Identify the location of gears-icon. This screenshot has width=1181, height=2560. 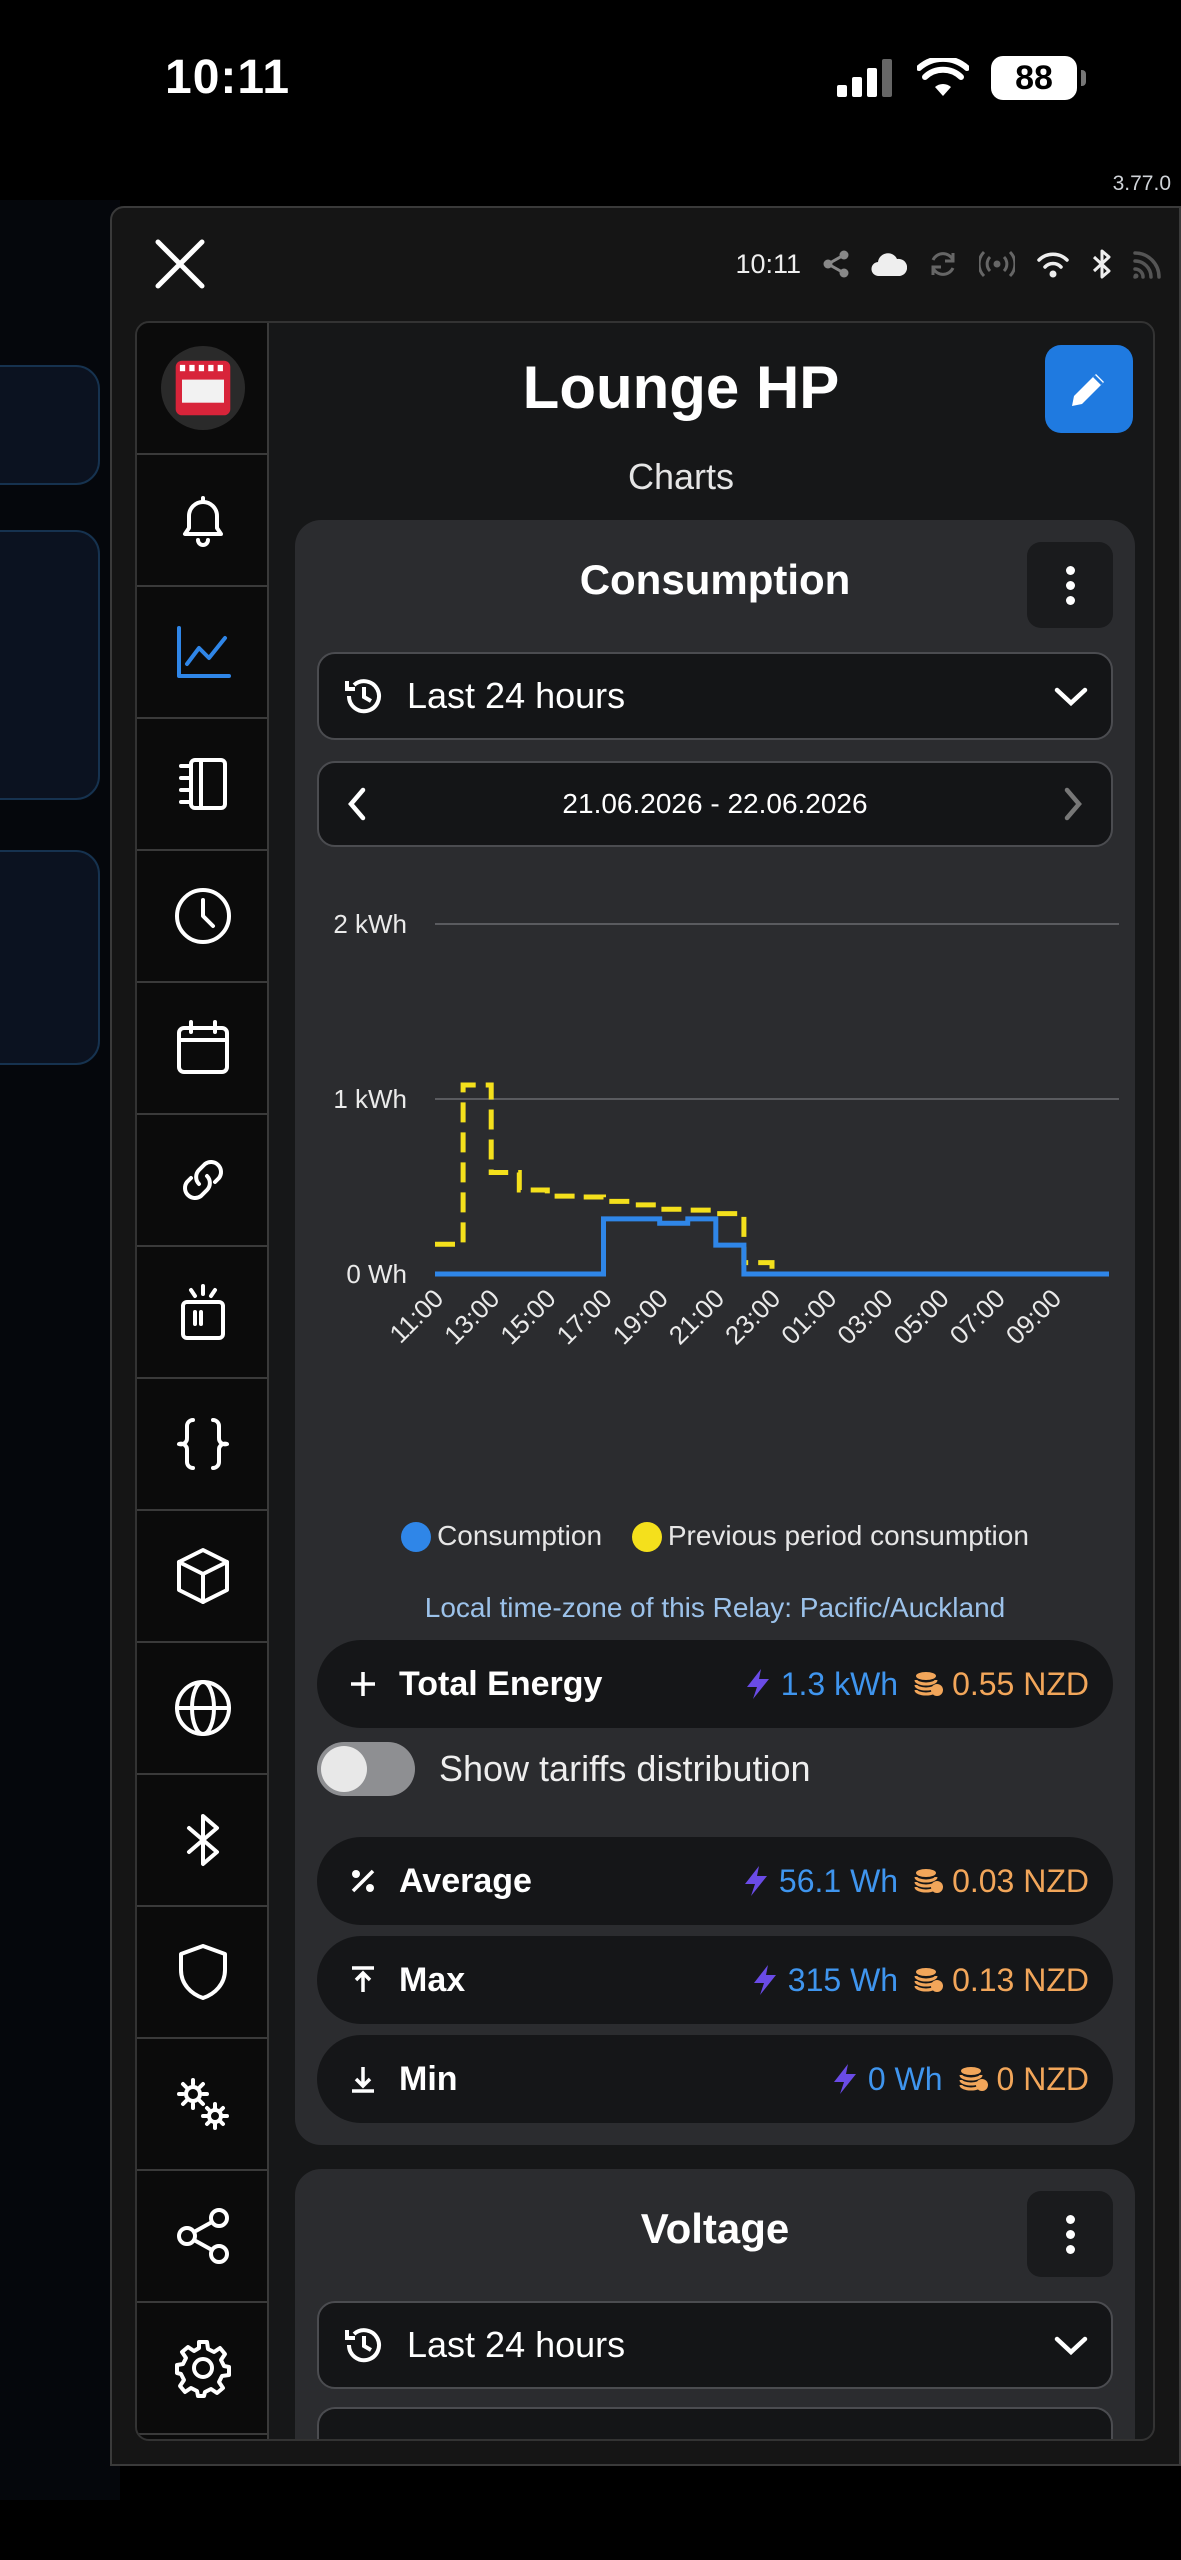
(203, 2104).